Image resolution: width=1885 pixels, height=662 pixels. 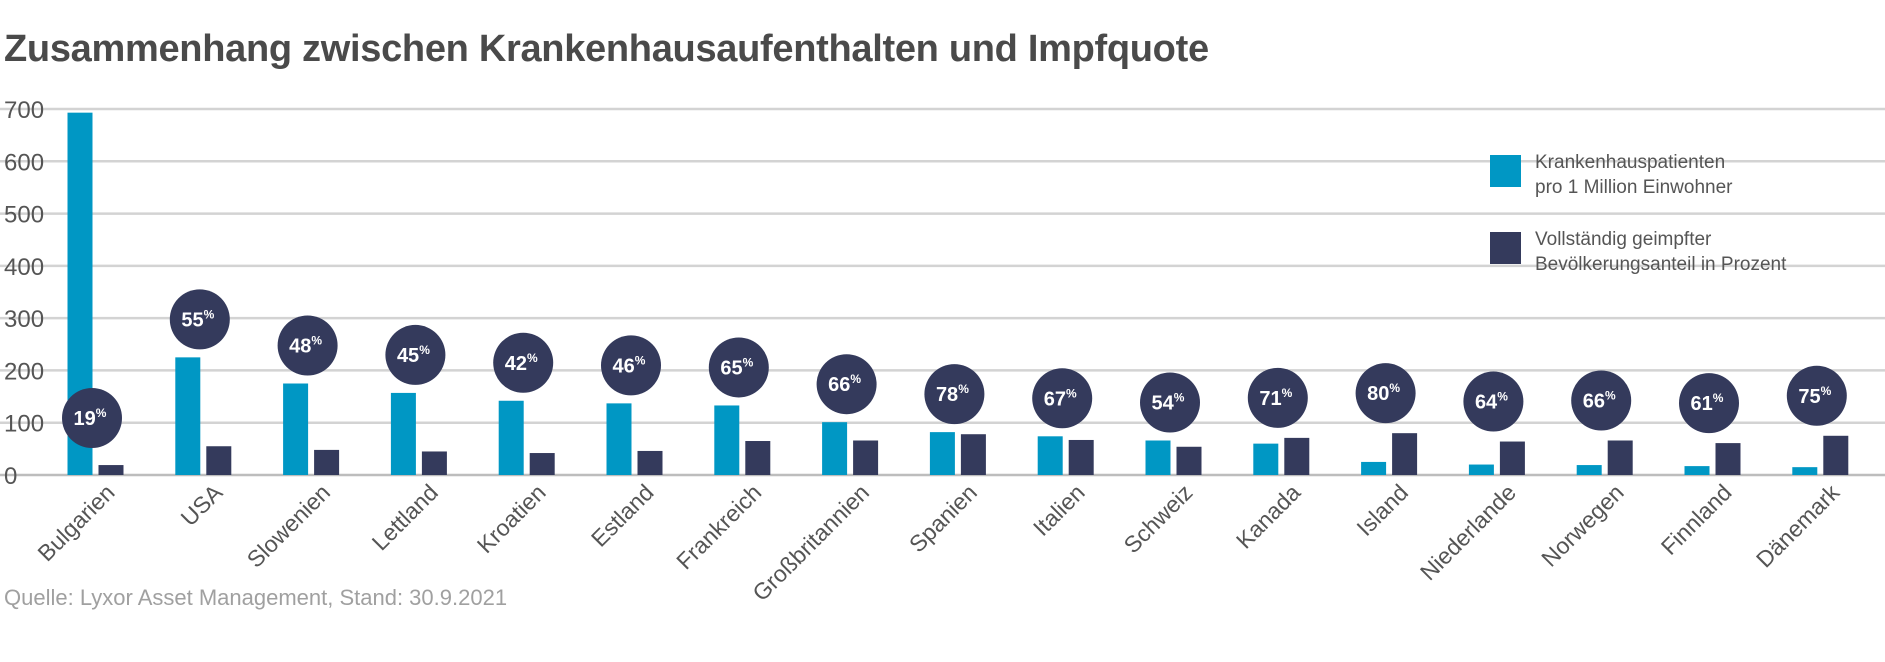 What do you see at coordinates (24, 215) in the screenshot?
I see `y-tick-label: 500` at bounding box center [24, 215].